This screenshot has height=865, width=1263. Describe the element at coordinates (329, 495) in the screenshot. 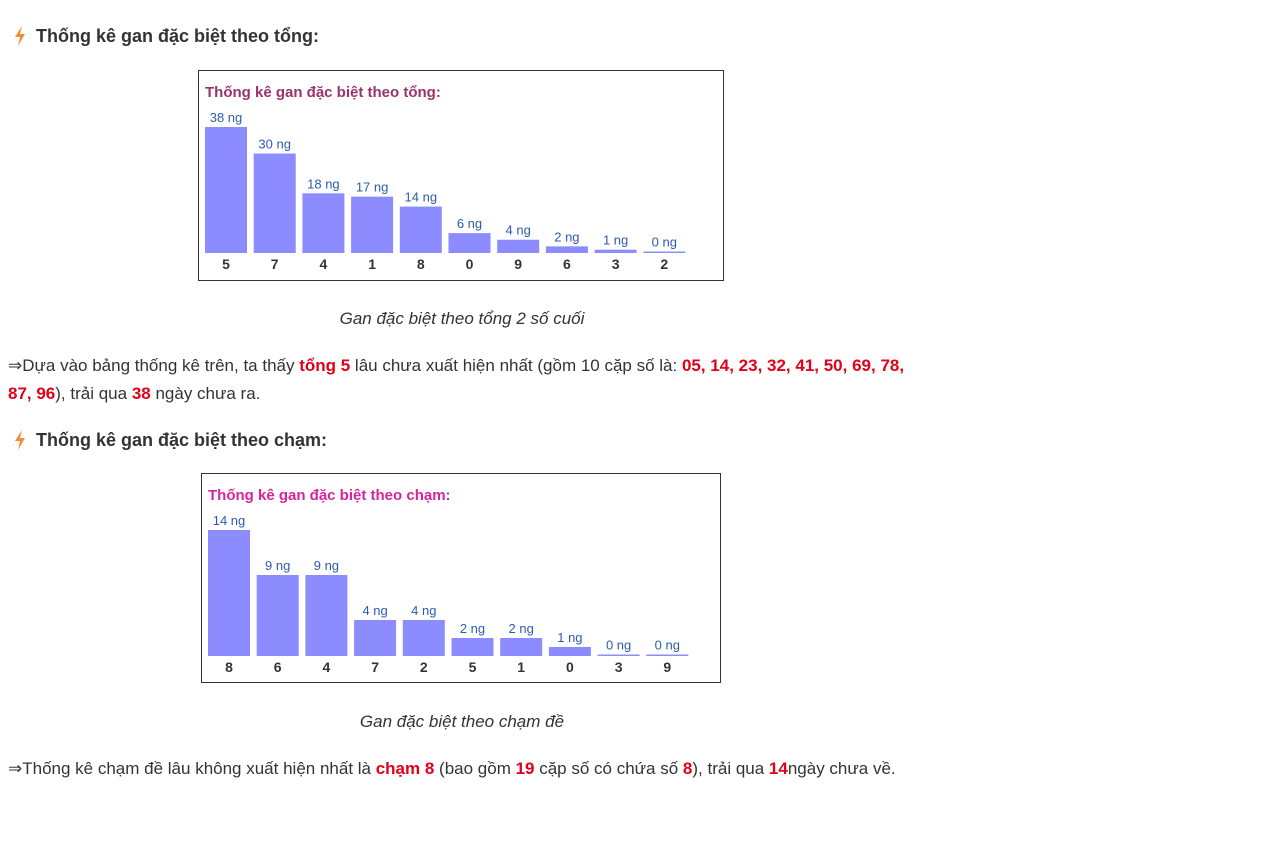

I see `chart-title: Thống kê gan đặc biệt theo chạm:` at that location.